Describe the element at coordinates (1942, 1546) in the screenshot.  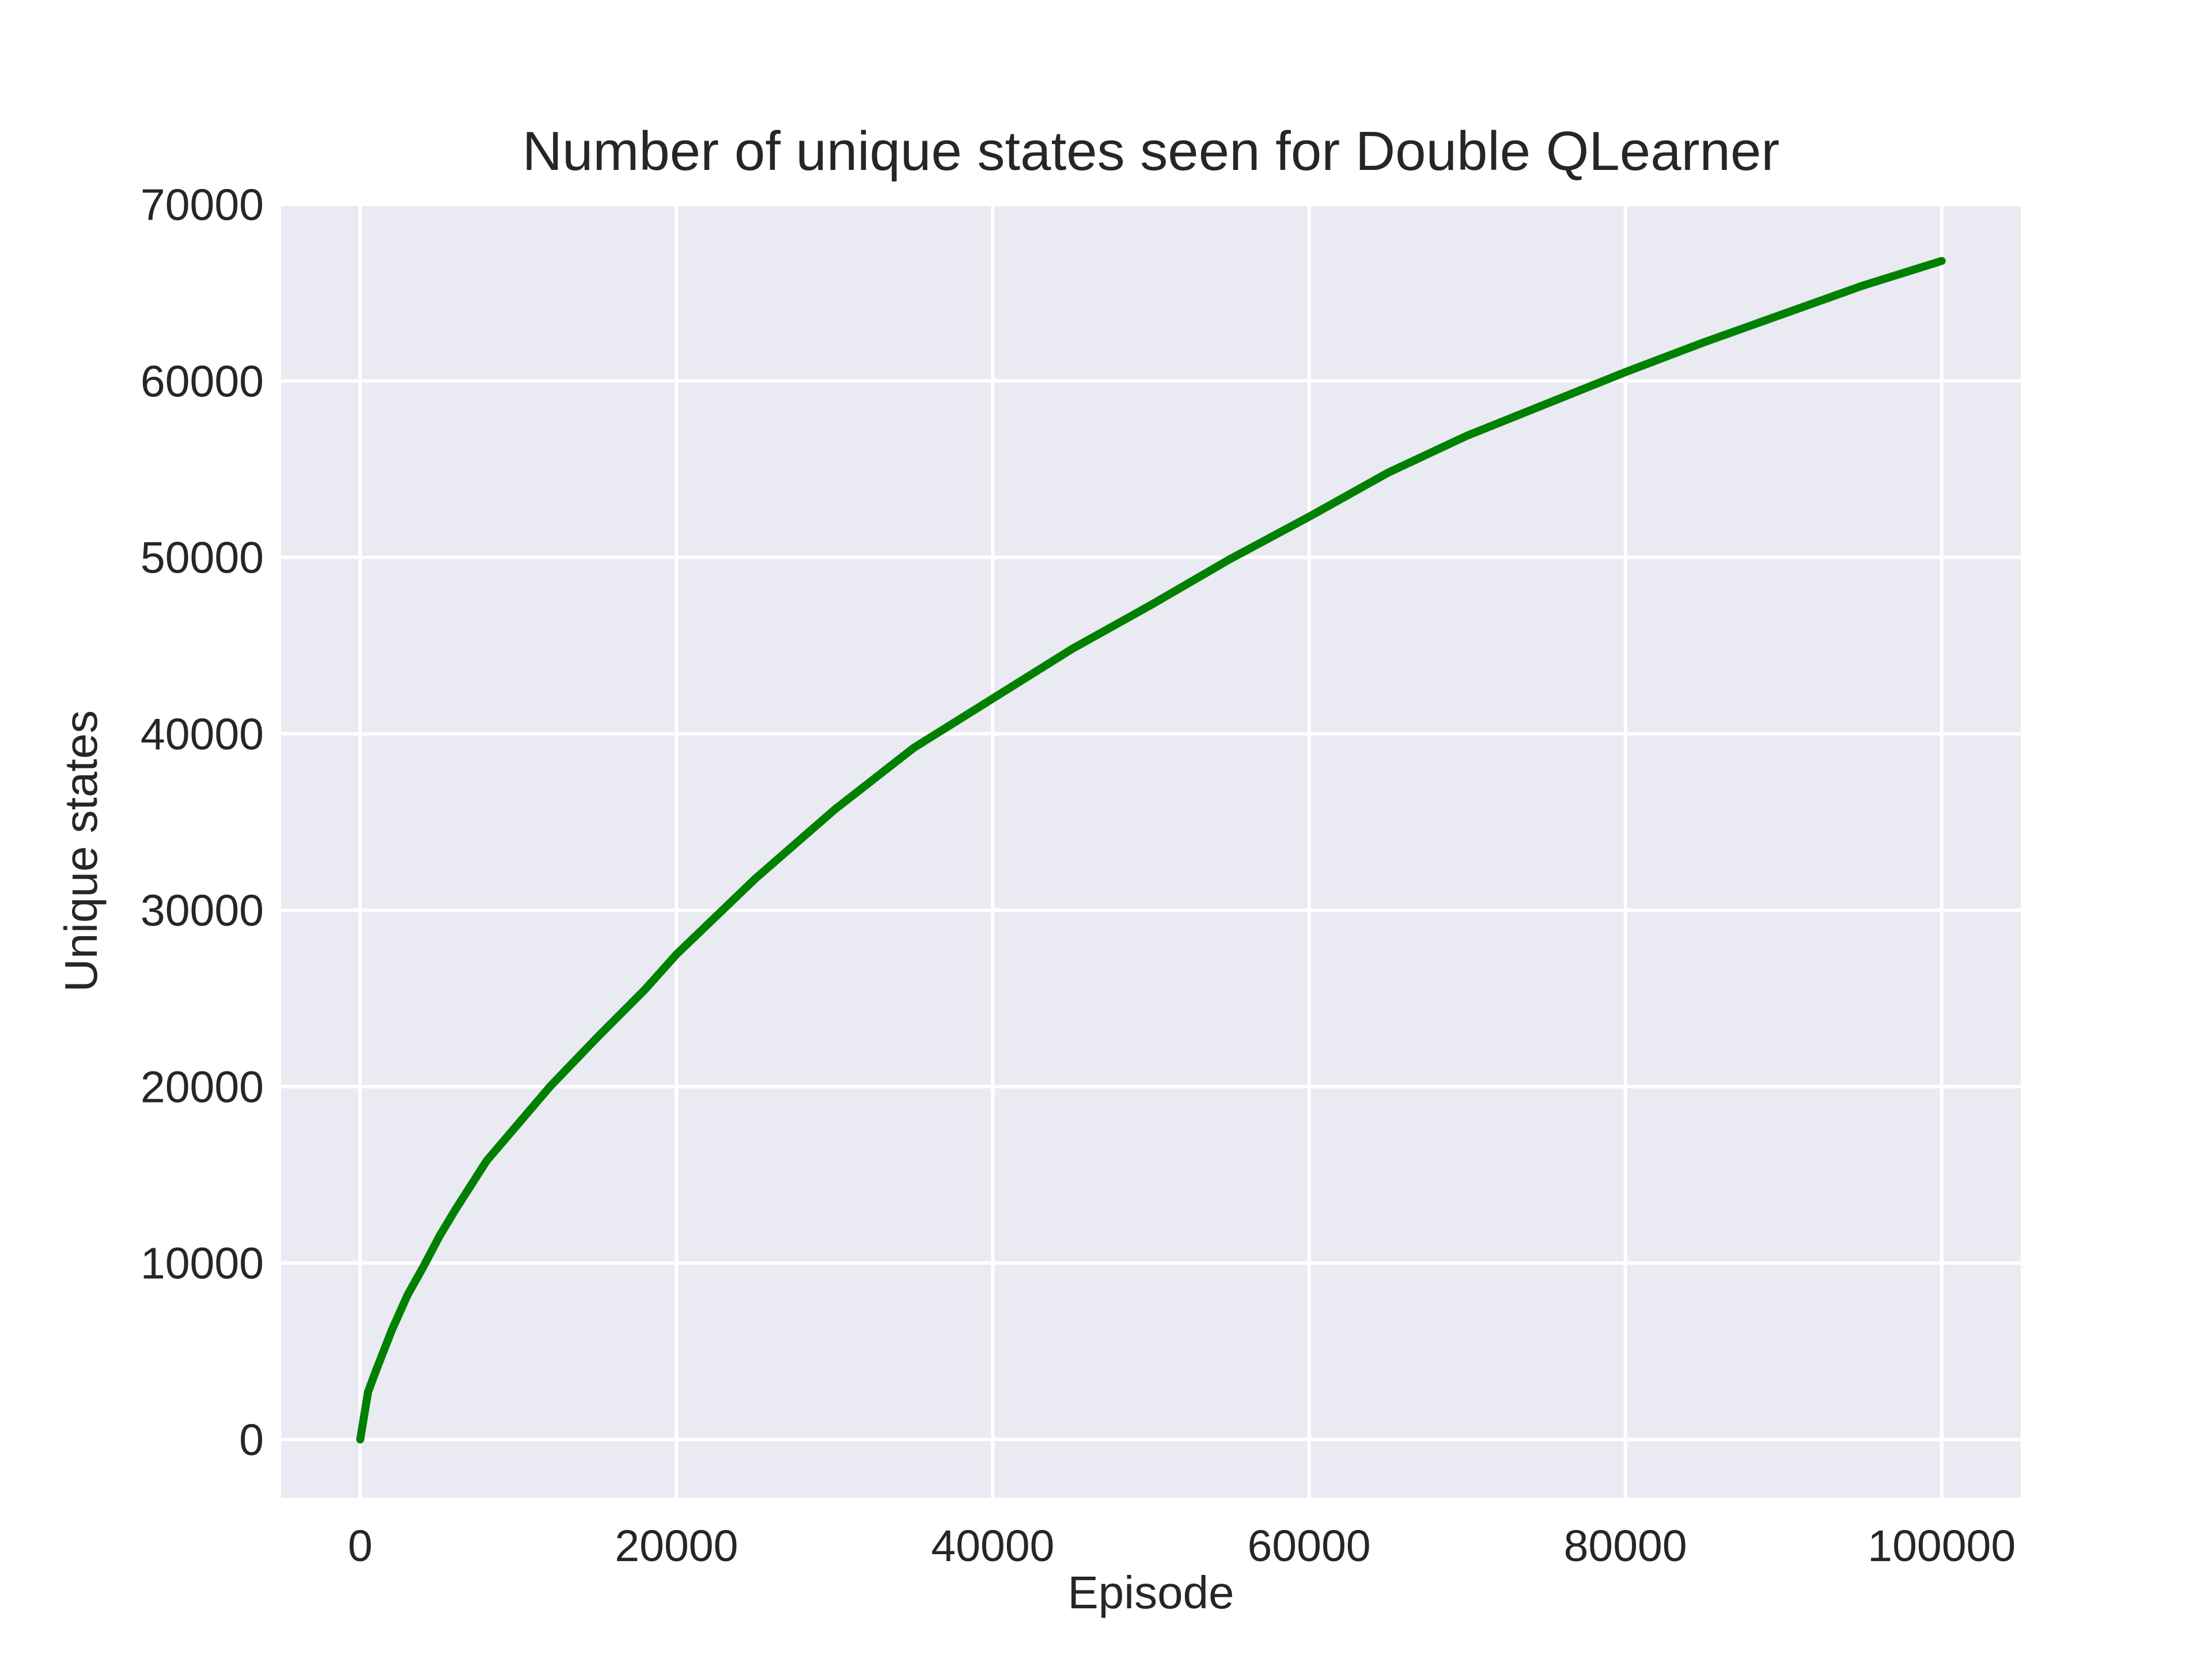
I see `x-tick-label: 100000` at that location.